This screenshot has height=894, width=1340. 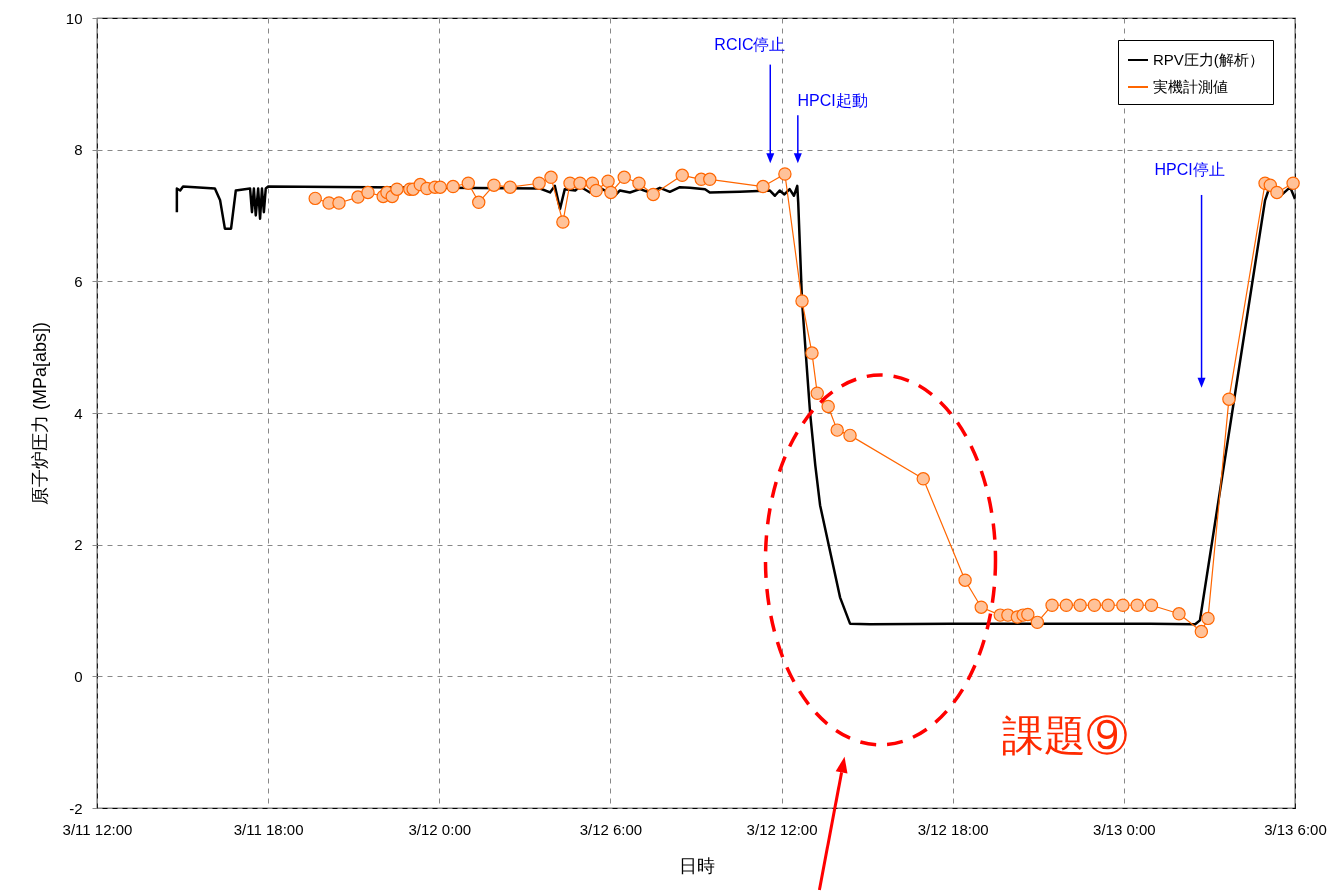 I want to click on x-axis-title: 日時, so click(x=696, y=865).